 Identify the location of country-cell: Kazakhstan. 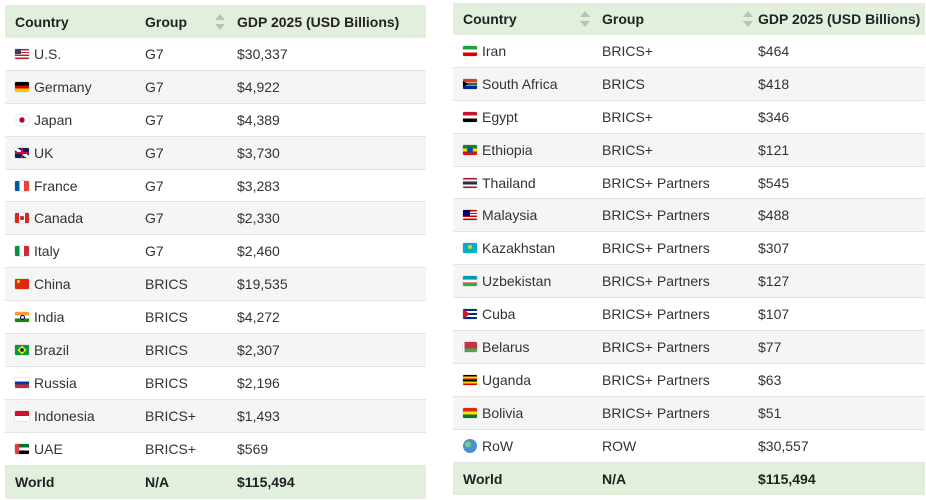
(523, 248).